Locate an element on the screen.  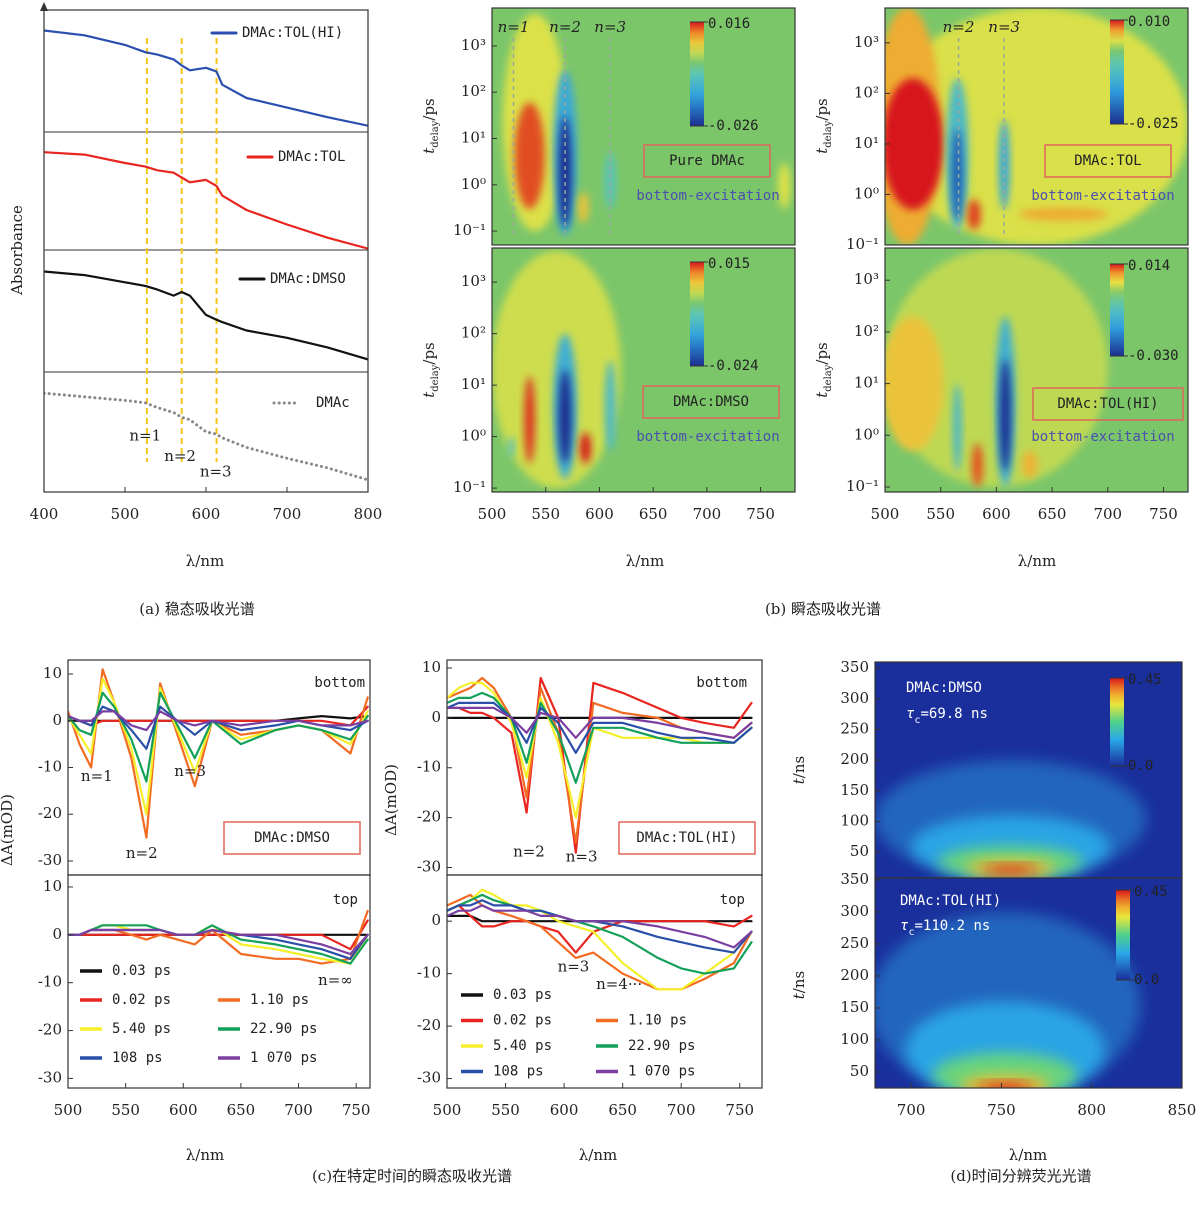
label-part: c is located at coordinates (911, 932).